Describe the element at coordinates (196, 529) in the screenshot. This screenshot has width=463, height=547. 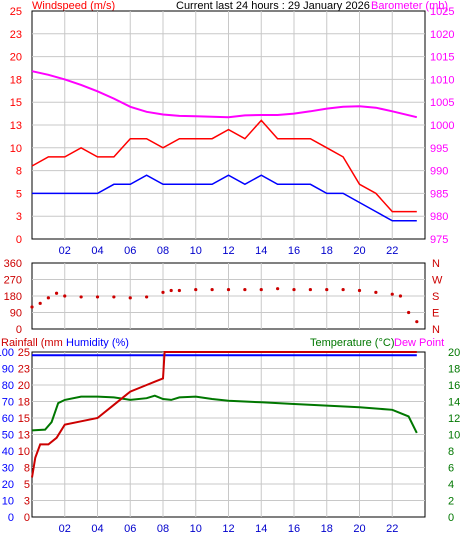
I see `x-tick-label: 10` at that location.